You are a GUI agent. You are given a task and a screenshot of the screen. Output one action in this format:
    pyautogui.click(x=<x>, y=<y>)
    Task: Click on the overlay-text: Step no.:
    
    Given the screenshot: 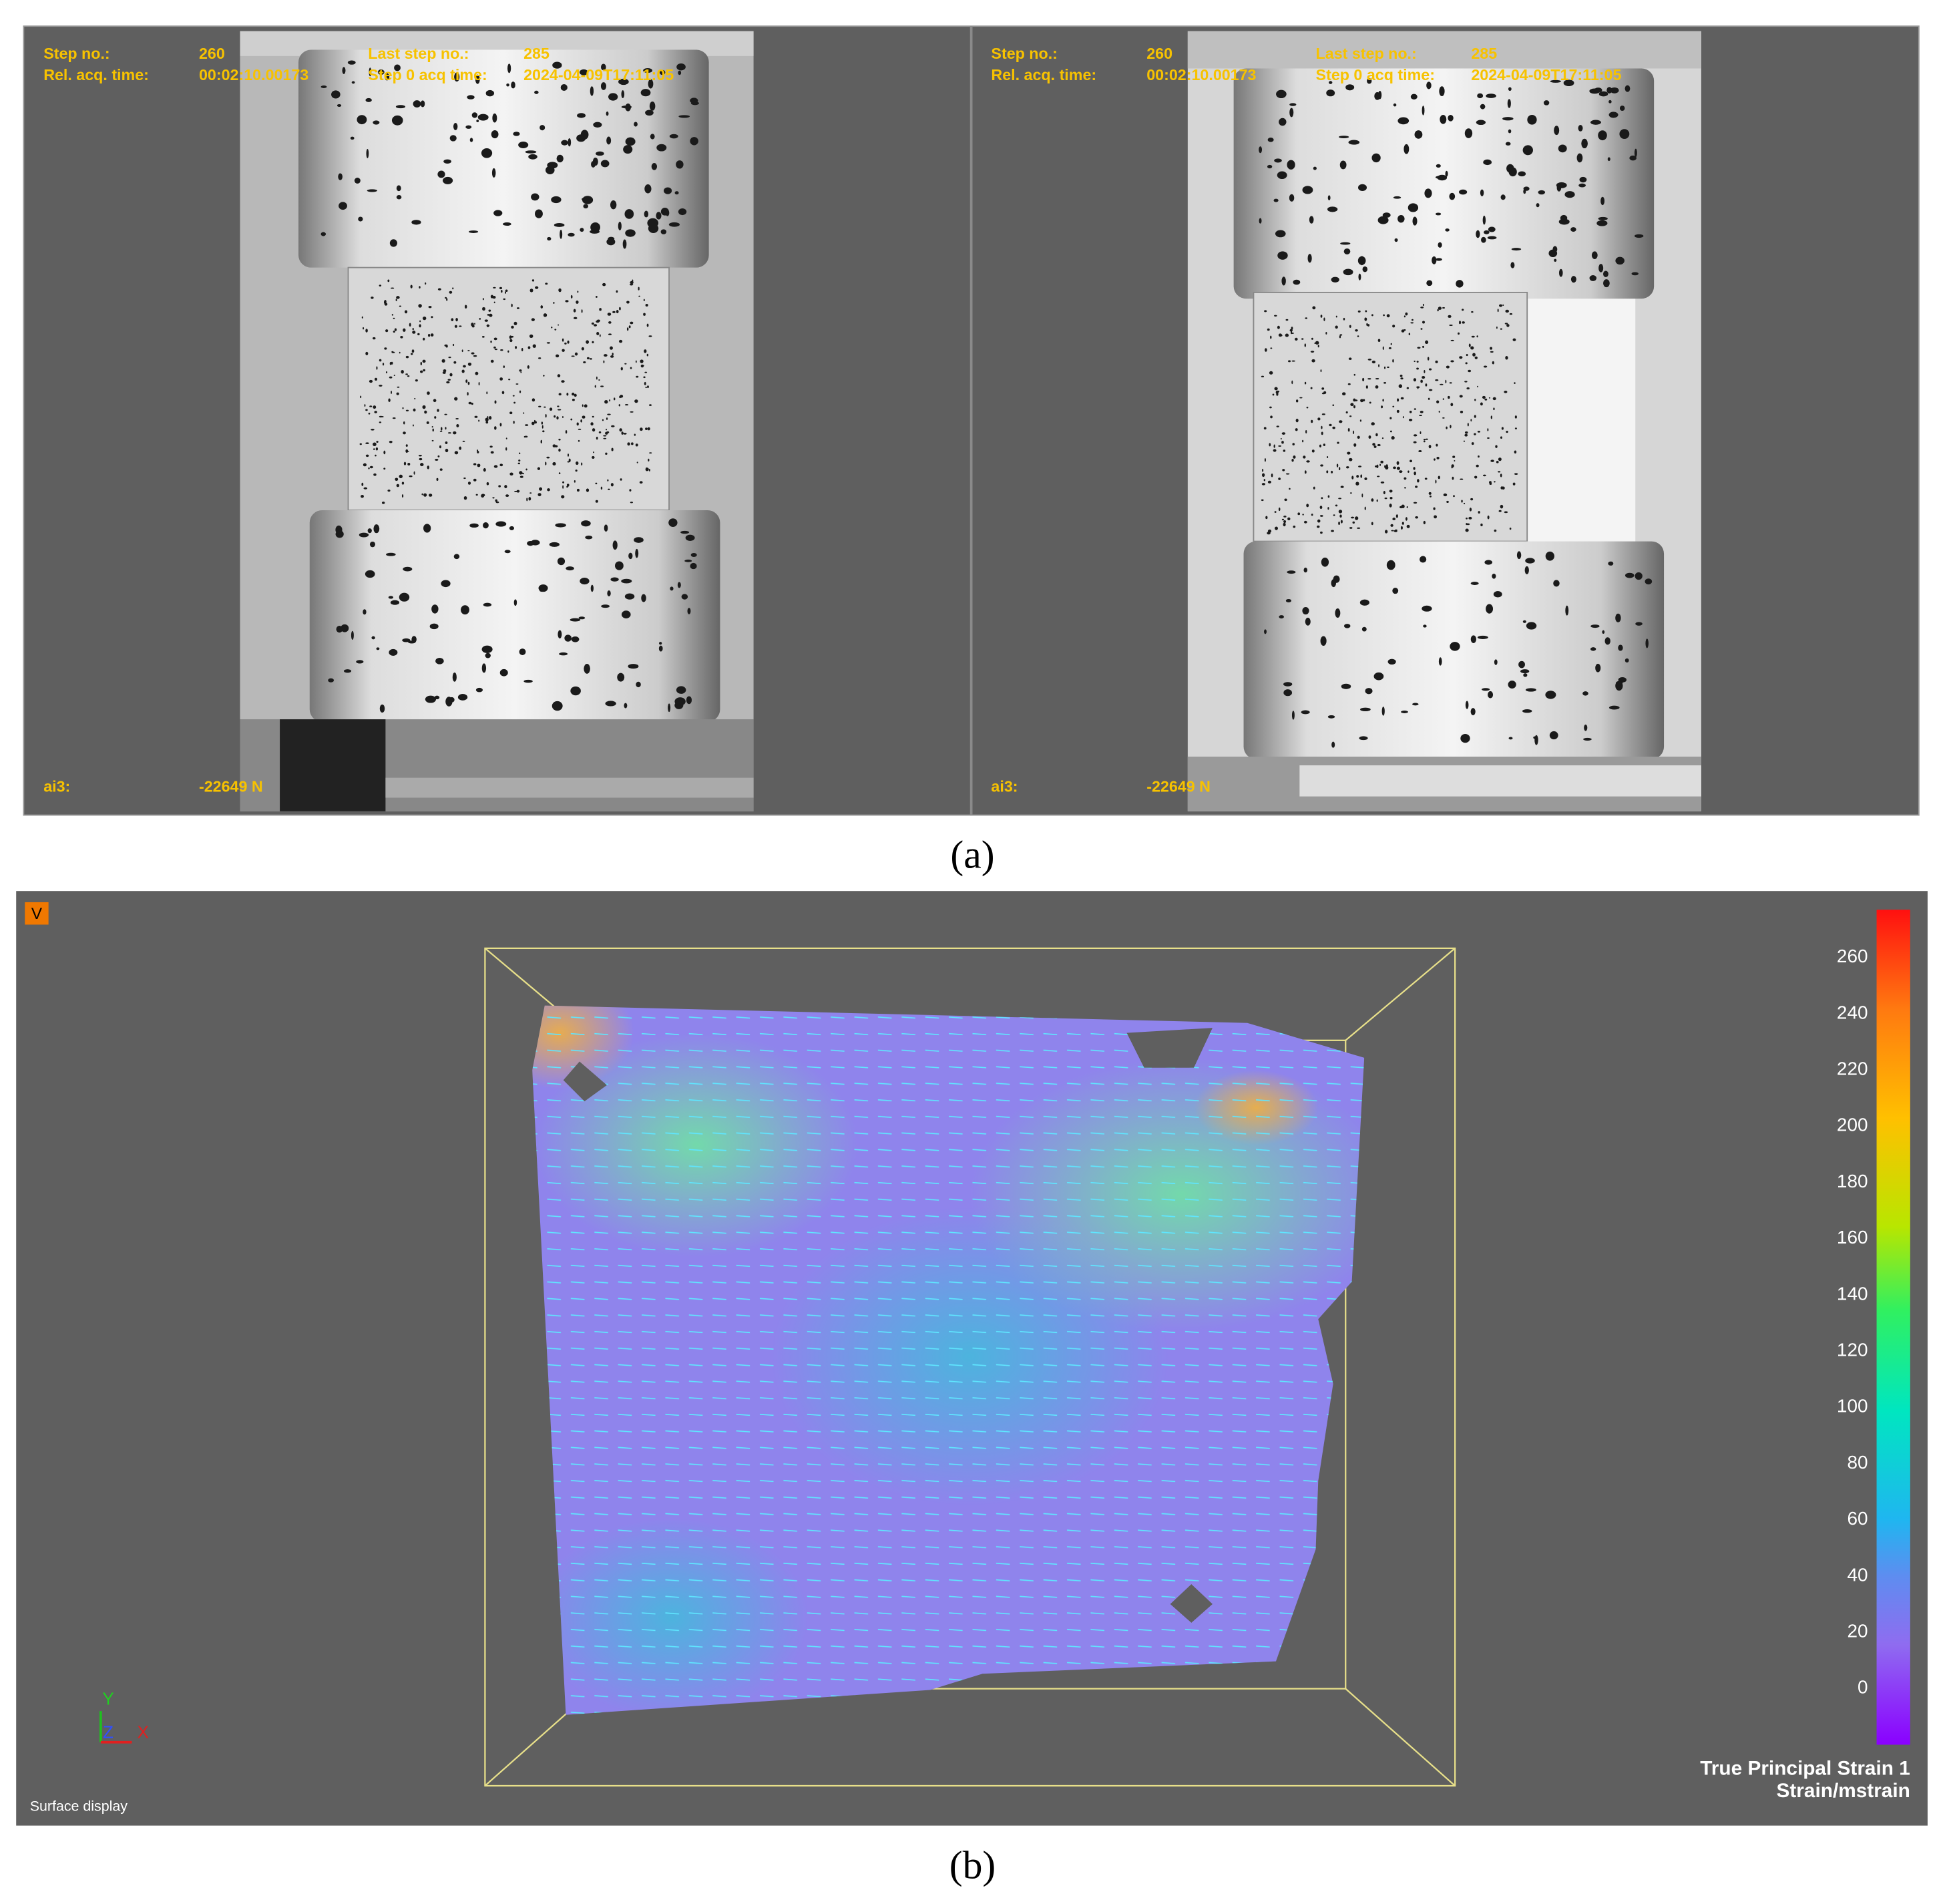 What is the action you would take?
    pyautogui.click(x=1024, y=54)
    